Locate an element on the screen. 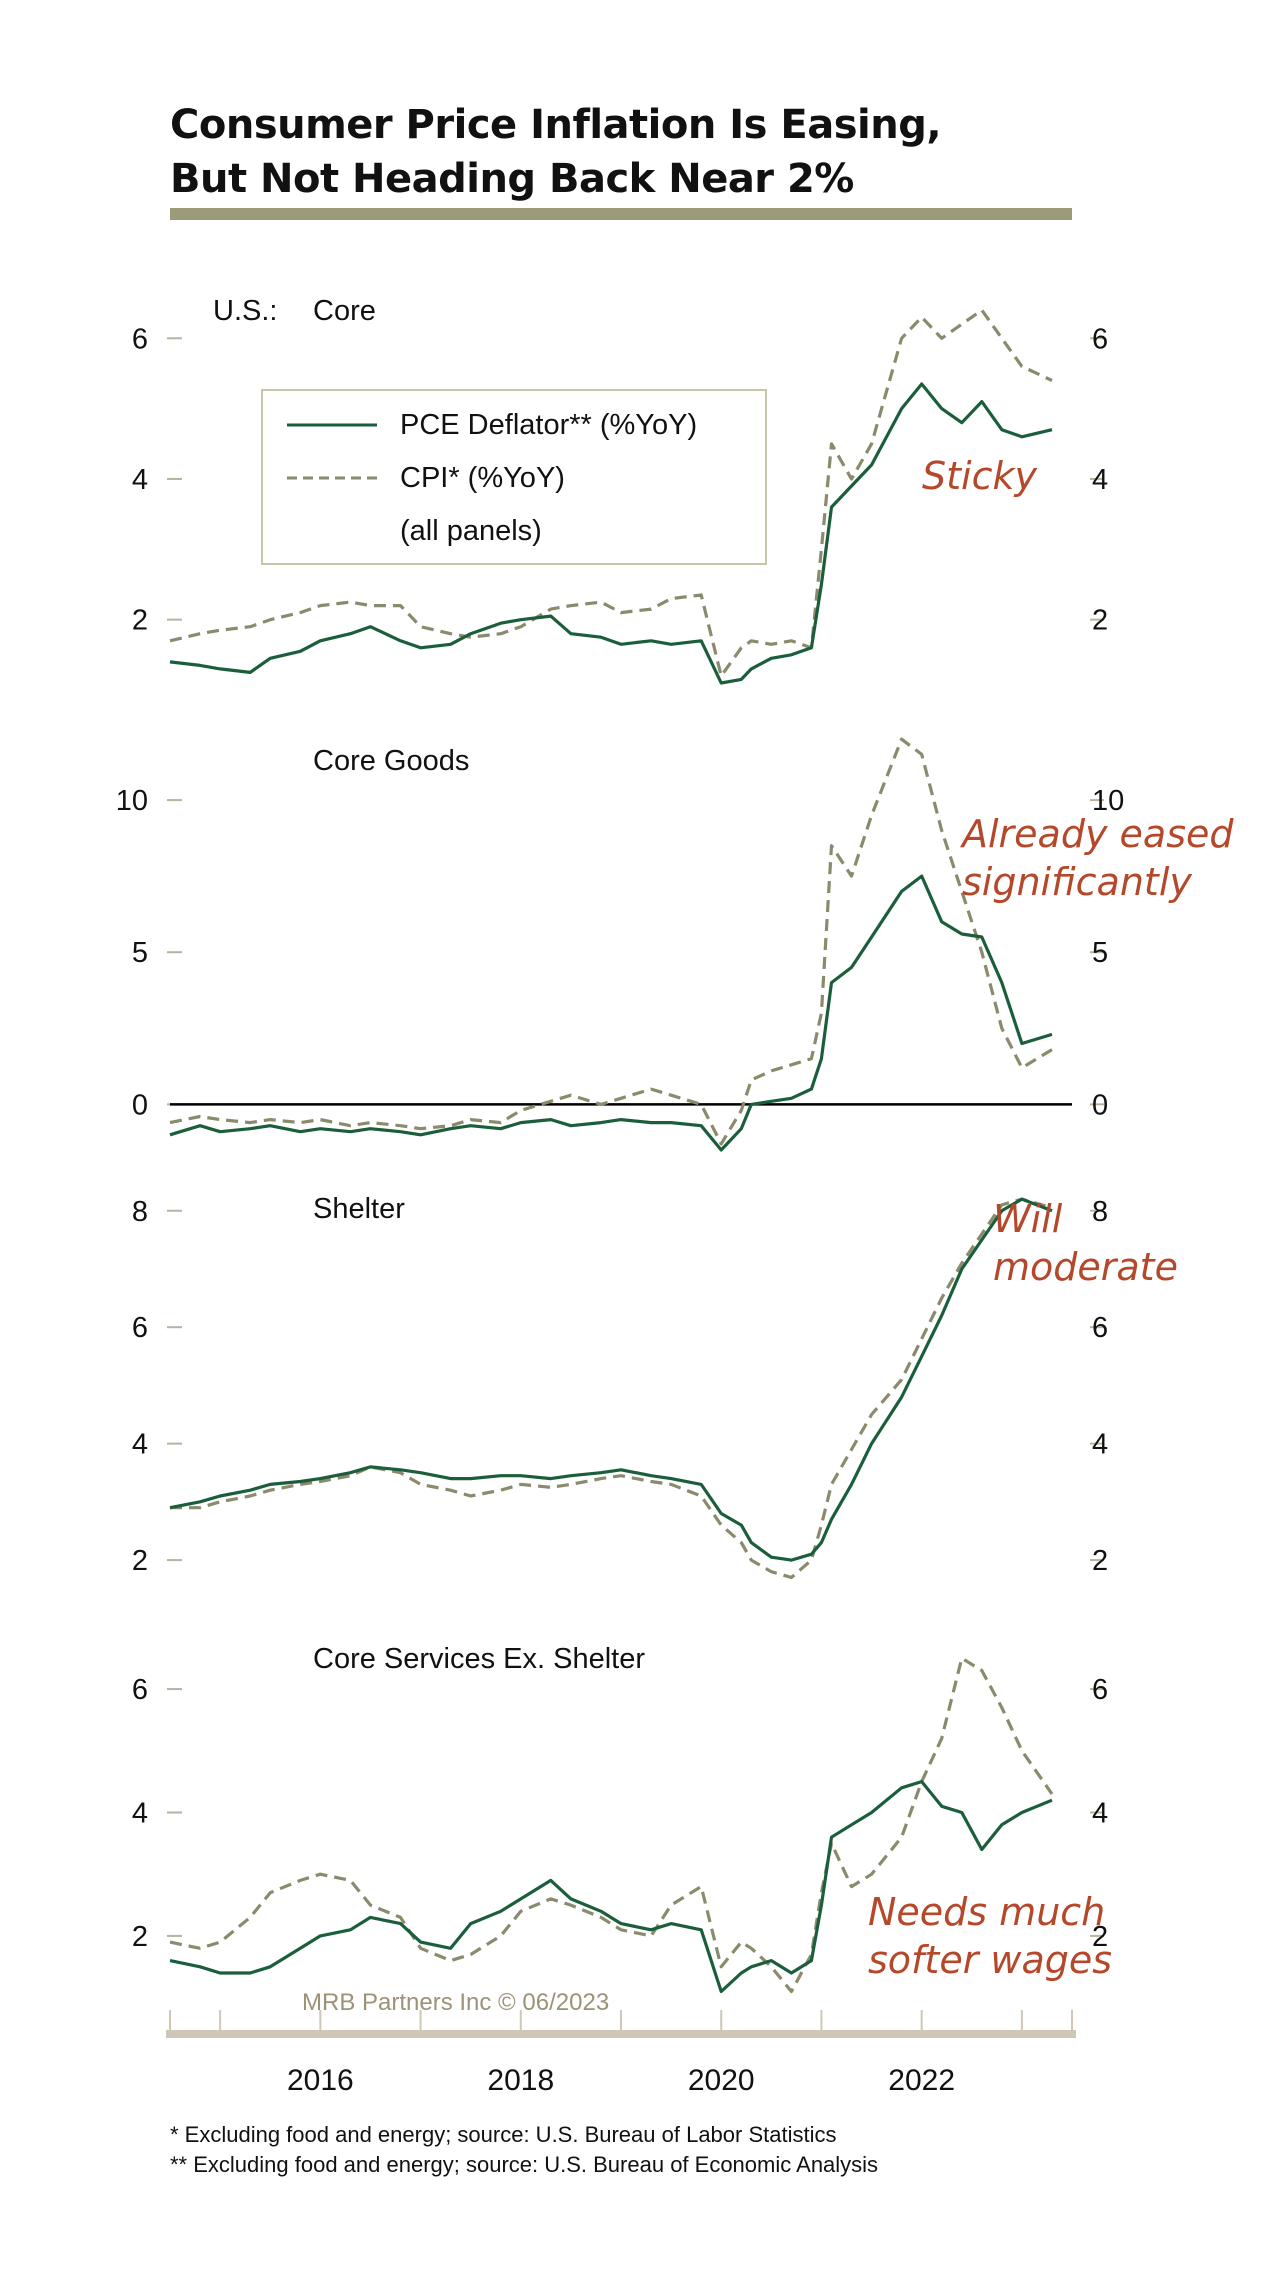  panel-title: Core is located at coordinates (344, 311).